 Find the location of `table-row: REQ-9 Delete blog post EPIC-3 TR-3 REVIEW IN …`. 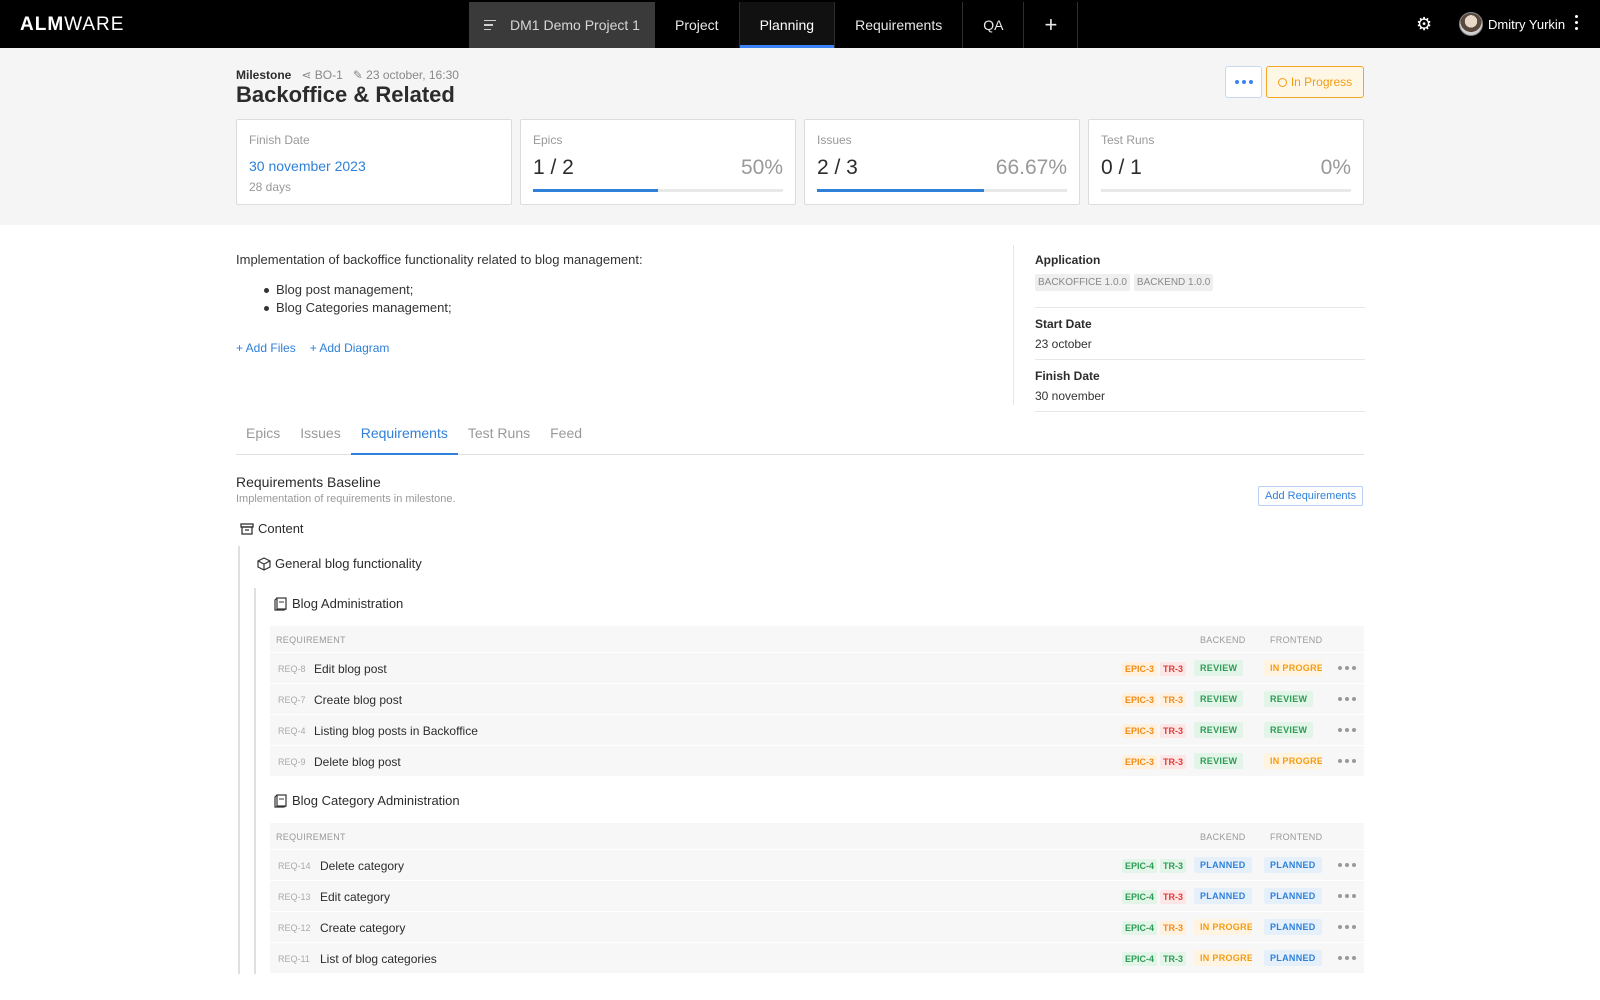

table-row: REQ-9 Delete blog post EPIC-3 TR-3 REVIEW IN … is located at coordinates (817, 760).